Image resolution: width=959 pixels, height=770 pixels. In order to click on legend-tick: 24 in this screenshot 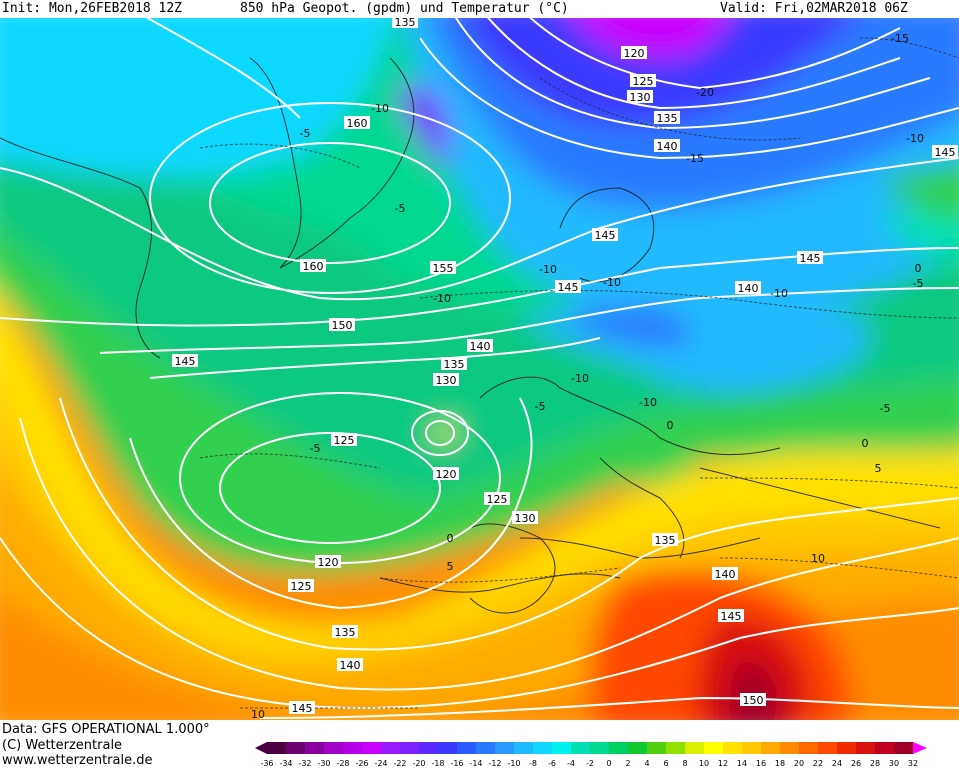, I will do `click(837, 763)`.